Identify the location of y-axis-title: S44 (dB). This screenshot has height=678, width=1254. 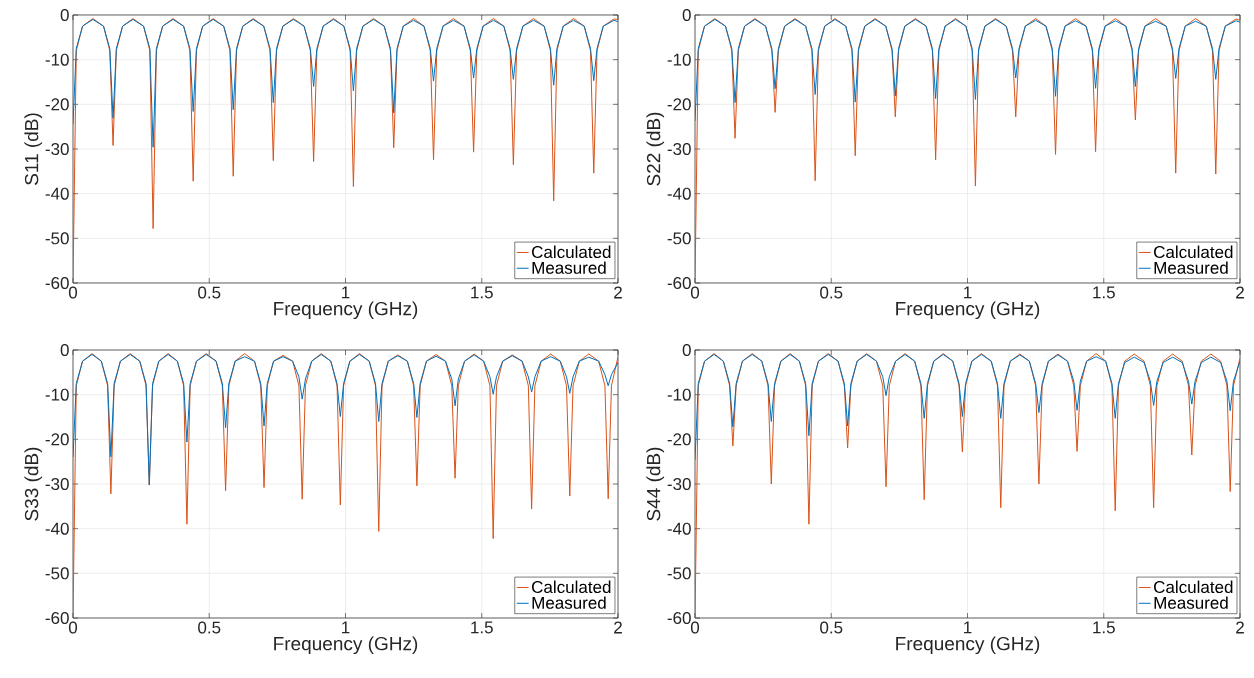
(655, 484).